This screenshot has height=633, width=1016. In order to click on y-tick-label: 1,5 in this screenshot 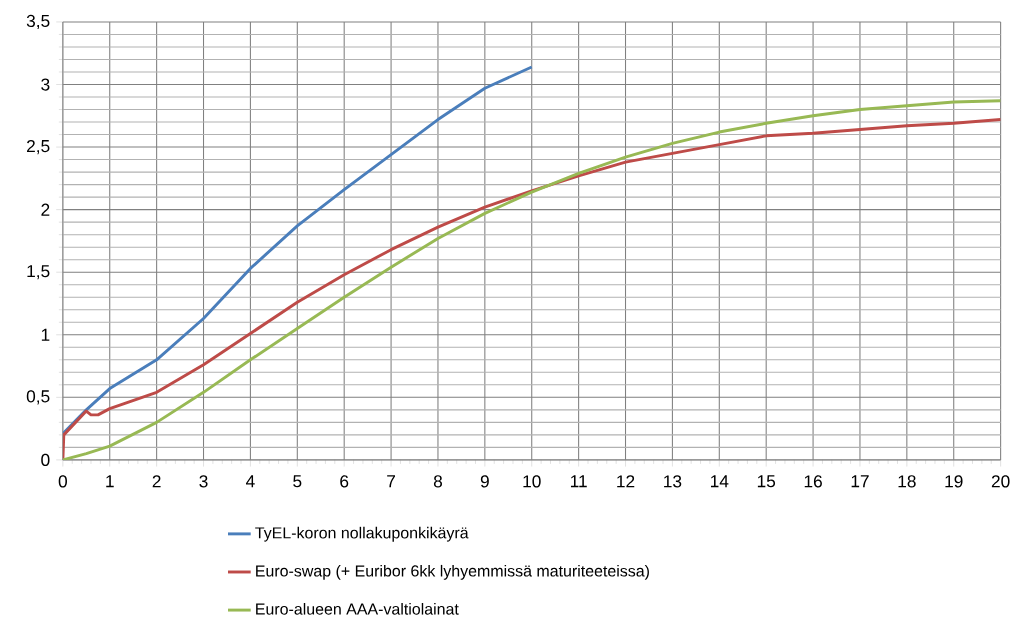, I will do `click(38, 272)`.